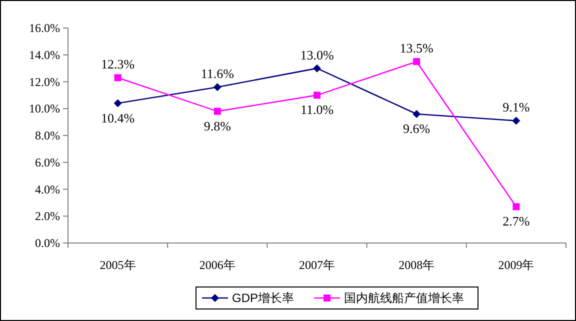 The width and height of the screenshot is (576, 321). What do you see at coordinates (218, 126) in the screenshot?
I see `data-label: 9.8%` at bounding box center [218, 126].